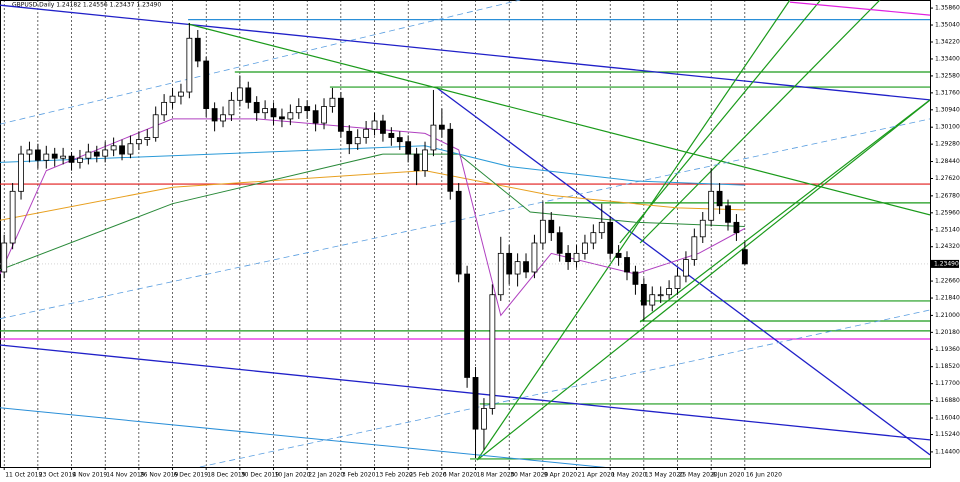  What do you see at coordinates (947, 109) in the screenshot?
I see `y-tick-label: 1.30940` at bounding box center [947, 109].